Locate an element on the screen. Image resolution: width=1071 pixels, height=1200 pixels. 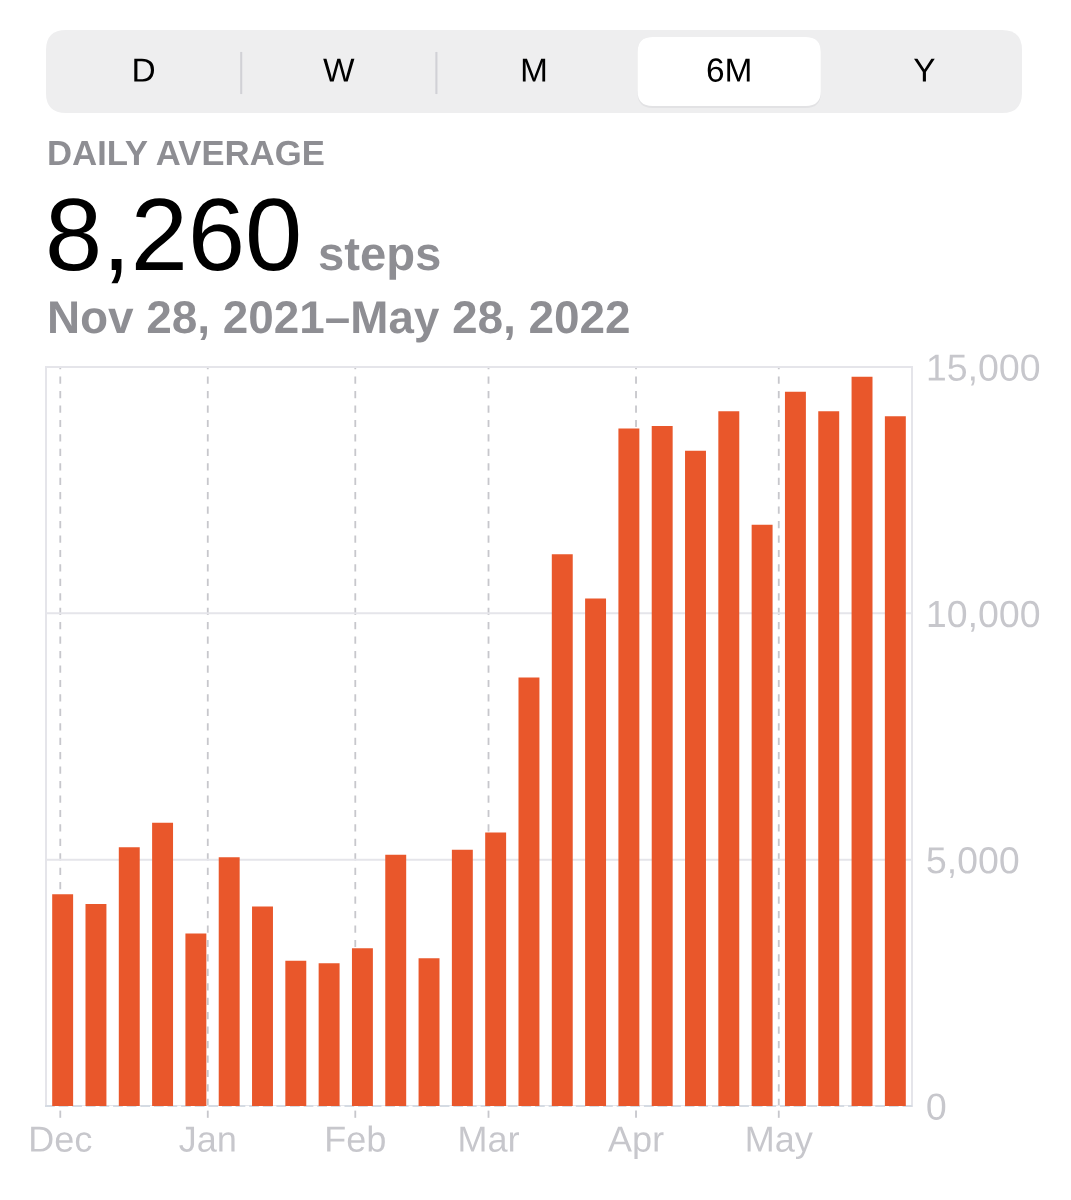
x-tick-label: Dec is located at coordinates (61, 1139).